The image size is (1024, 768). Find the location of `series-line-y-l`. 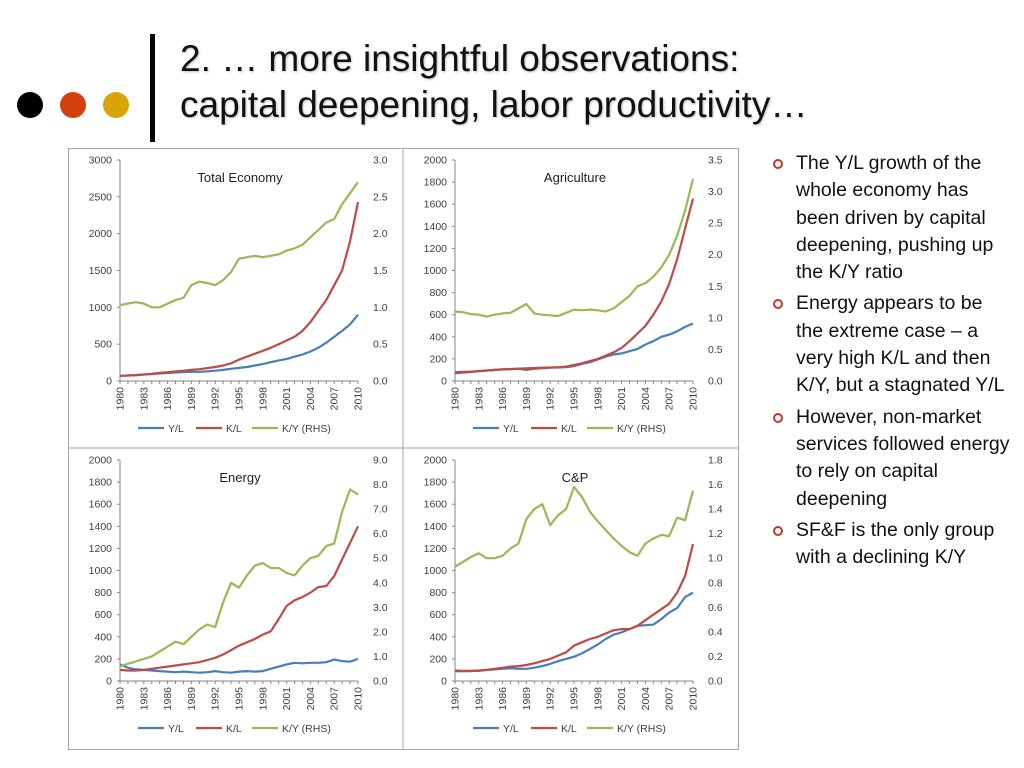

series-line-y-l is located at coordinates (239, 665).